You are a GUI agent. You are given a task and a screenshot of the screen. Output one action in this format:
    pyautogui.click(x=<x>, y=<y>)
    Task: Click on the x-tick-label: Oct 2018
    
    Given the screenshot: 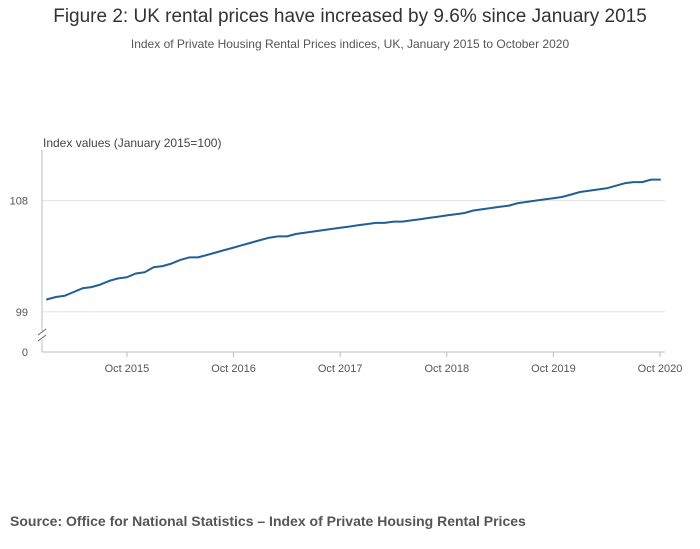 What is the action you would take?
    pyautogui.click(x=446, y=369)
    